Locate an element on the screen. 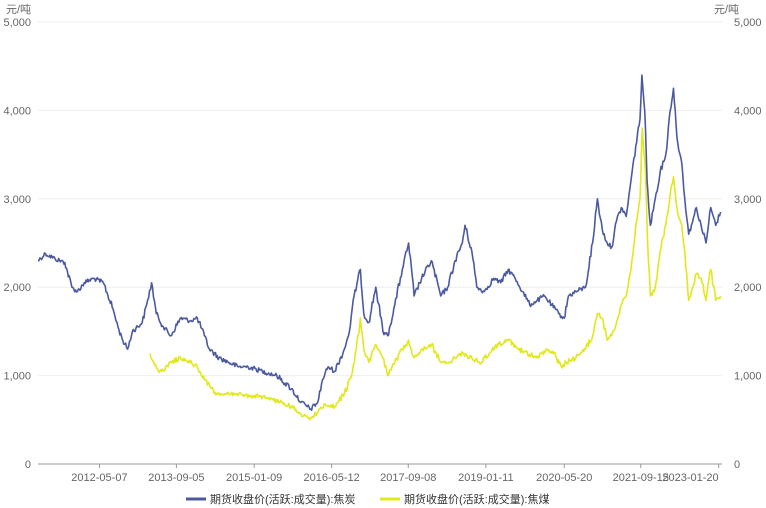 The width and height of the screenshot is (766, 508). y-tick-label-right: 5,000 is located at coordinates (748, 23).